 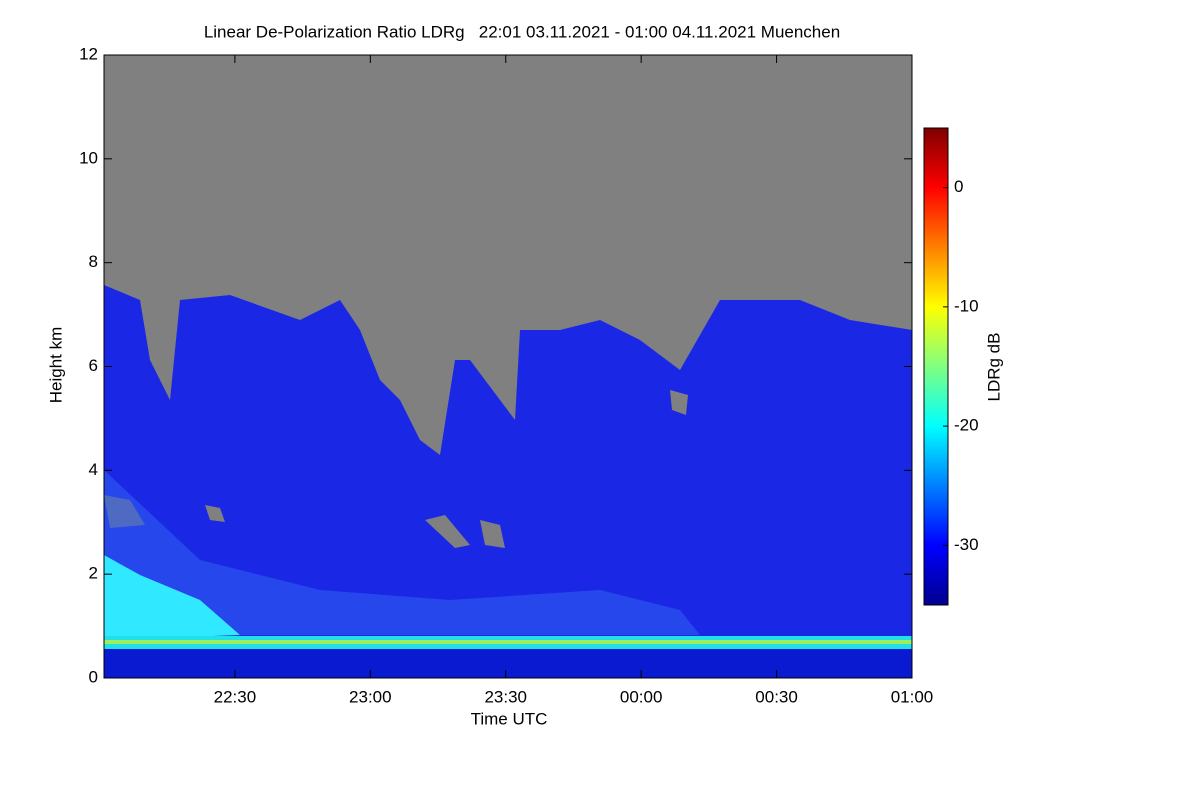 What do you see at coordinates (88, 53) in the screenshot?
I see `y-tick-label: 12` at bounding box center [88, 53].